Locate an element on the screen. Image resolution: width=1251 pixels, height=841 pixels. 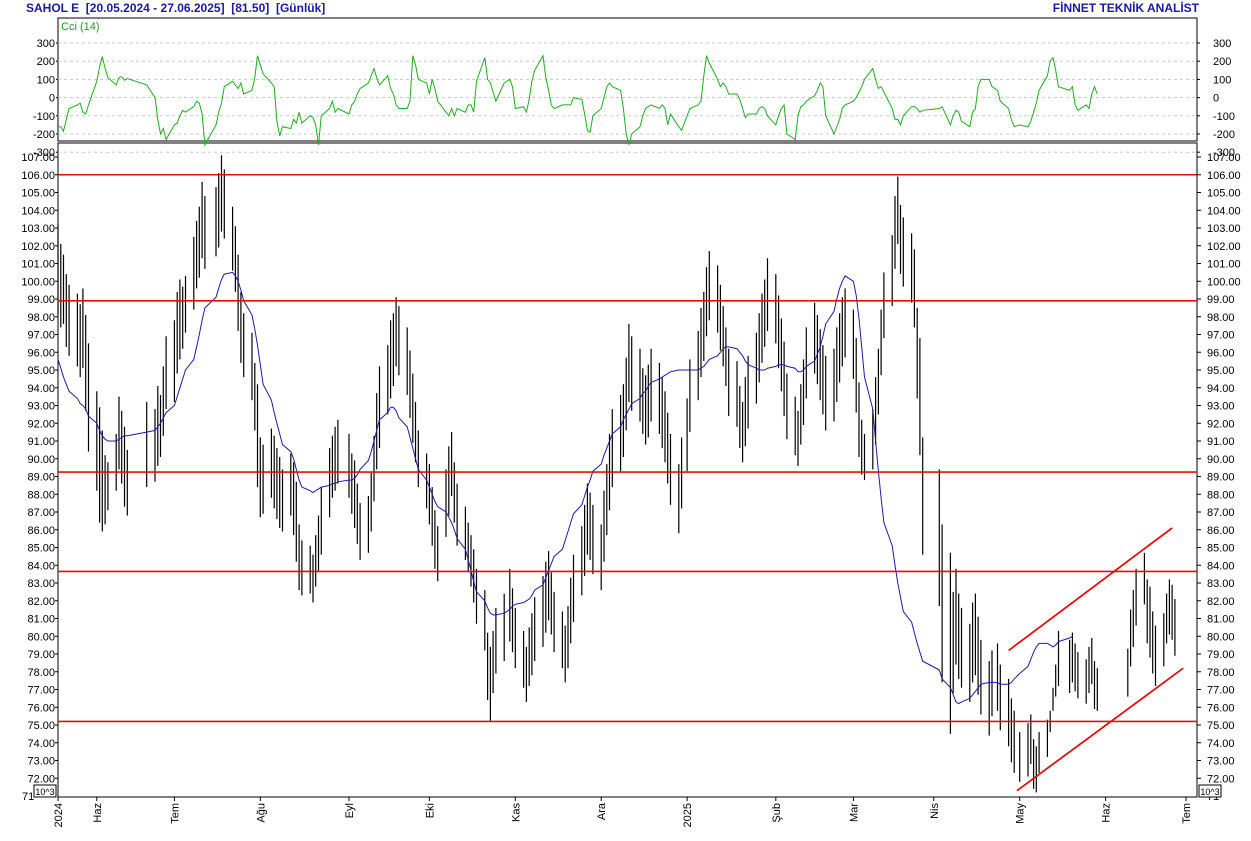
price-tick-label-left: 86.00 is located at coordinates (41, 531).